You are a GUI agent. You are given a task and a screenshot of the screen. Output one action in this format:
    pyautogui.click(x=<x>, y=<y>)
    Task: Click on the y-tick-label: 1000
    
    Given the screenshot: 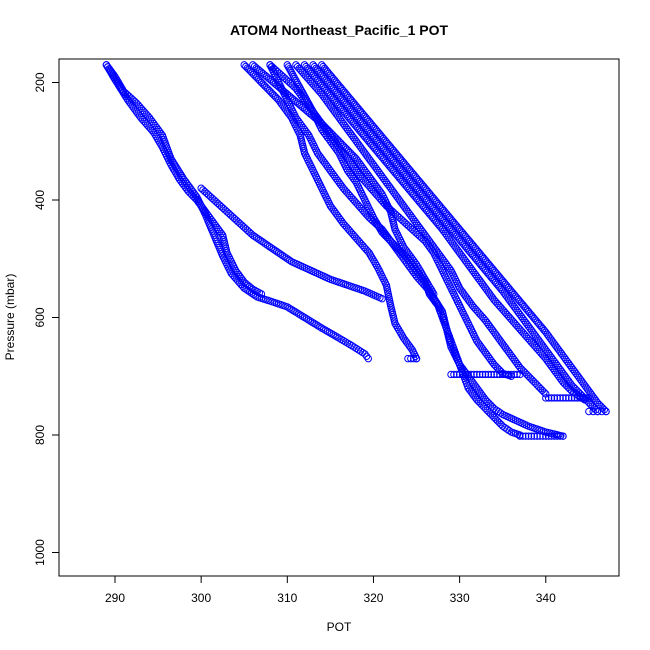 What is the action you would take?
    pyautogui.click(x=40, y=552)
    